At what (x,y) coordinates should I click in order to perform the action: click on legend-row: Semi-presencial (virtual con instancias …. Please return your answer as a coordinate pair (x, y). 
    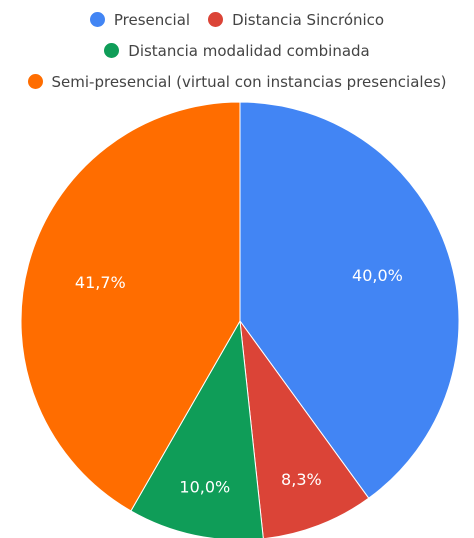
    Looking at the image, I should click on (237, 81).